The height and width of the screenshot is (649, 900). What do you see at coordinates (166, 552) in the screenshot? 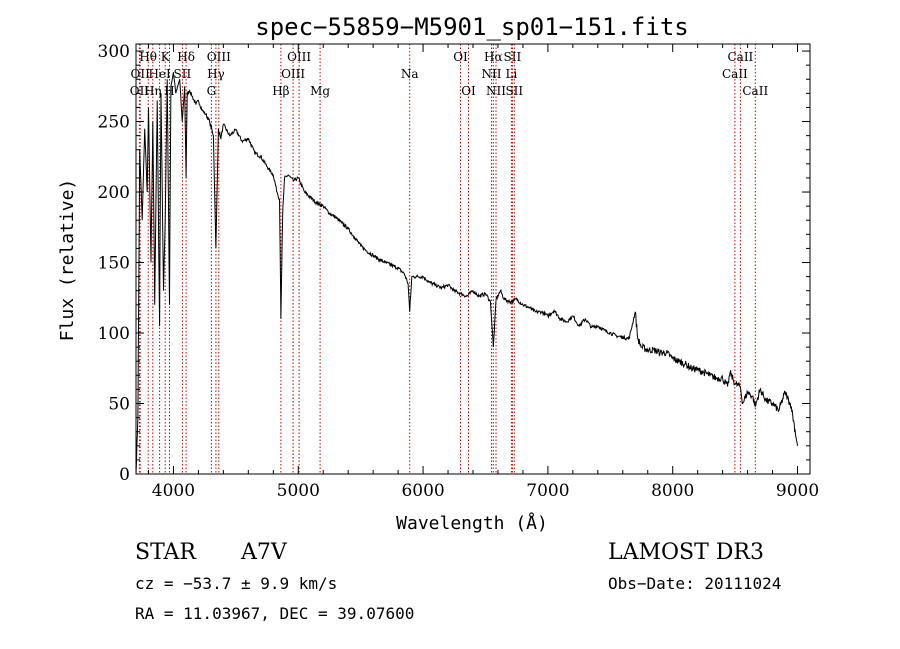
I see `object-class: STAR` at bounding box center [166, 552].